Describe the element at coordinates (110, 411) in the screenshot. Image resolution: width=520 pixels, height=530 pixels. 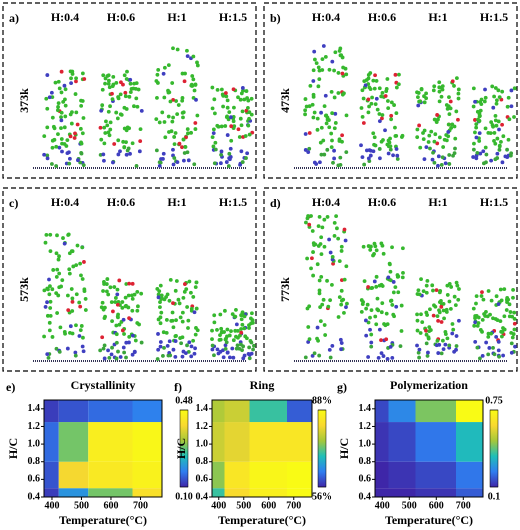
I see `heatmap-cell` at that location.